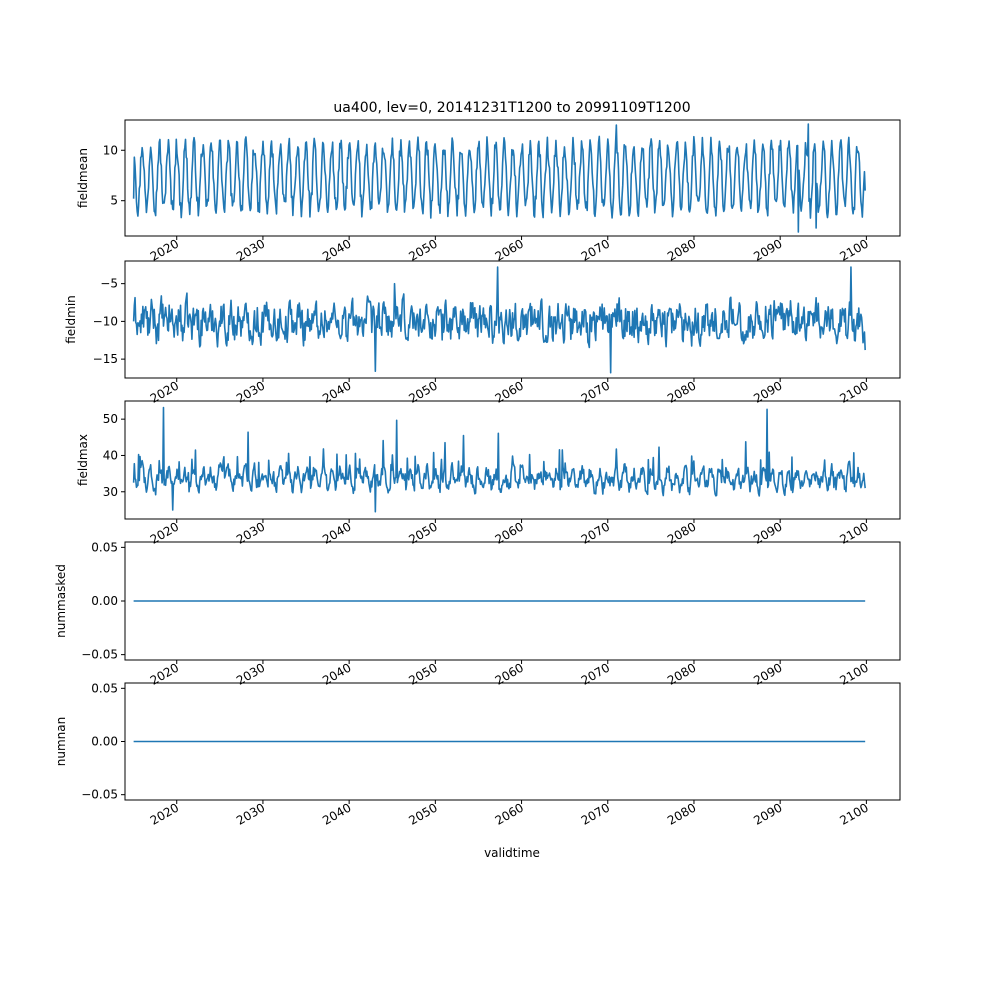  What do you see at coordinates (164, 532) in the screenshot?
I see `x-tick-label-fieldmax: 2020` at bounding box center [164, 532].